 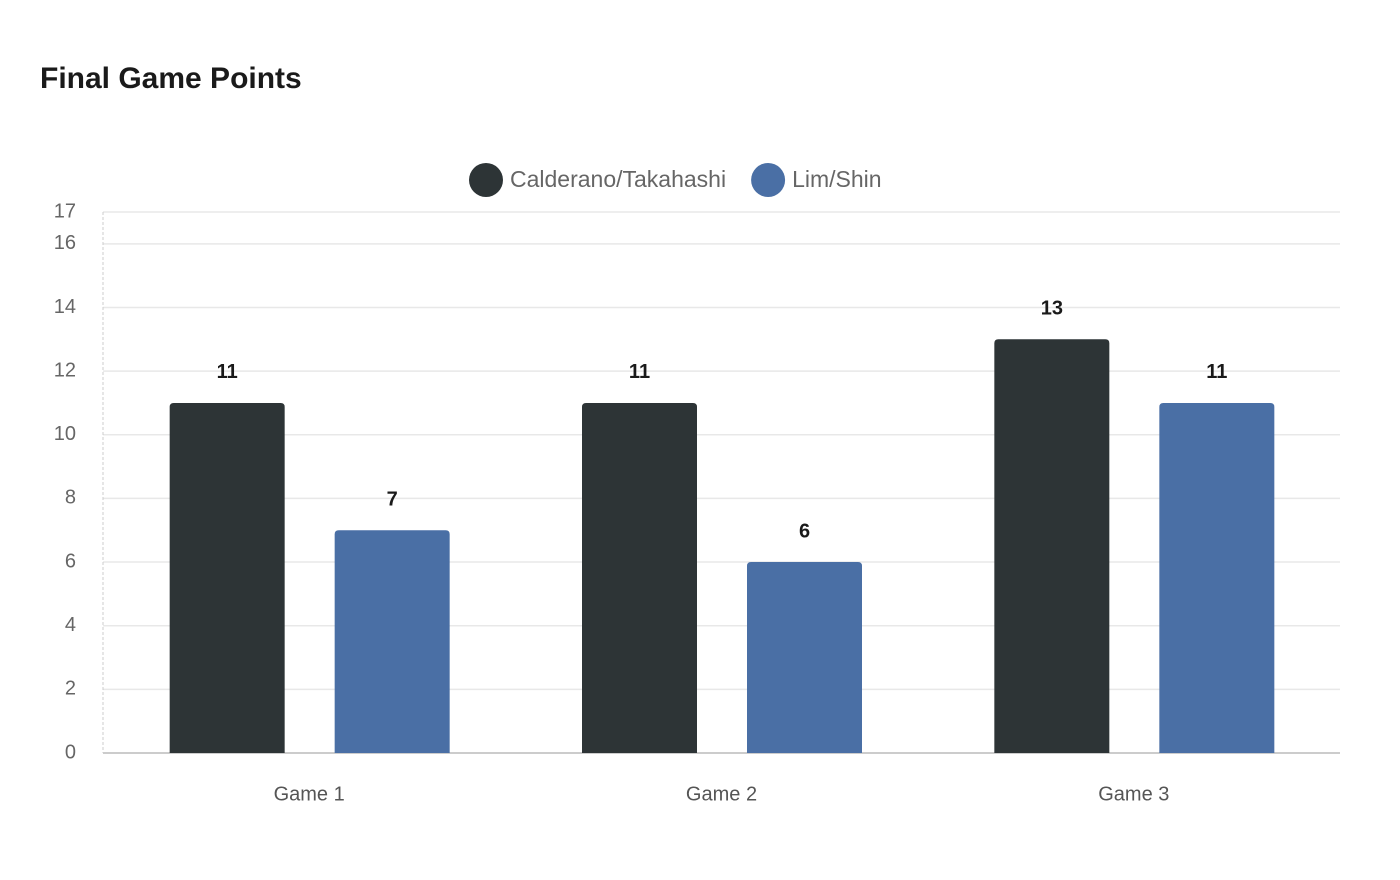 What do you see at coordinates (171, 78) in the screenshot?
I see `chart-title: Final Game Points` at bounding box center [171, 78].